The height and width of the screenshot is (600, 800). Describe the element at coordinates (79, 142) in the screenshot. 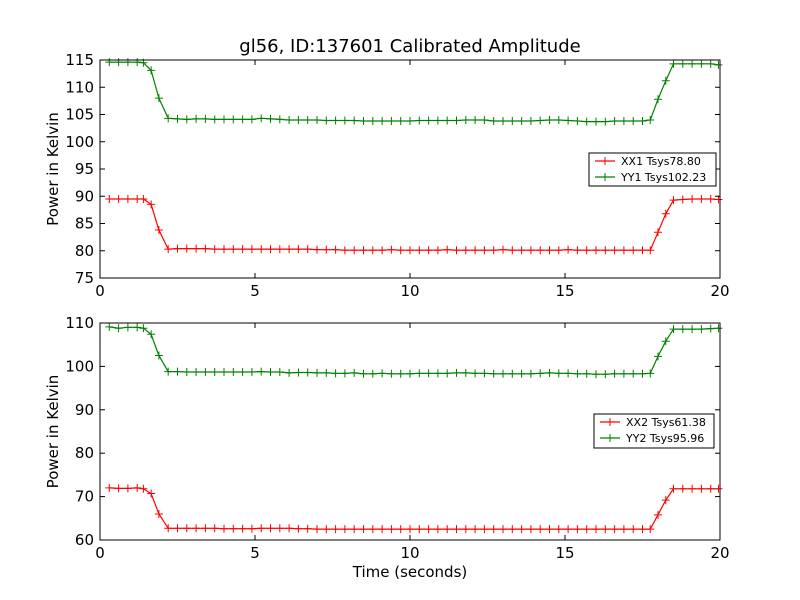

I see `y-tick-label: 100` at that location.